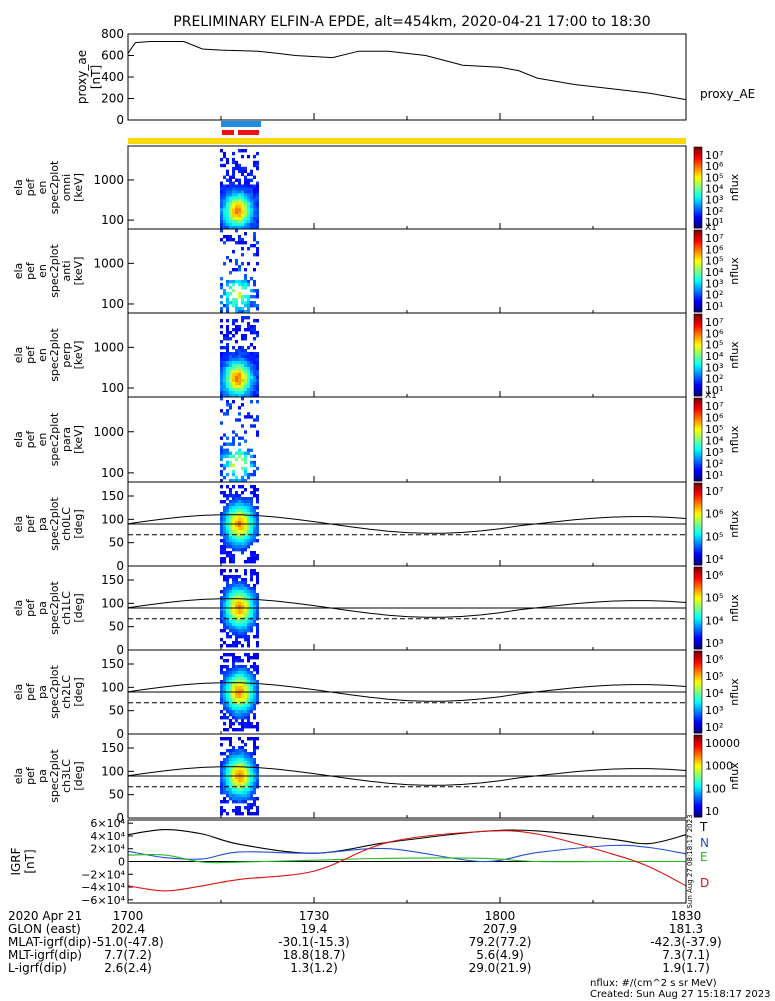 The image size is (775, 1001). What do you see at coordinates (30, 691) in the screenshot?
I see `y-axis-label-line: pef` at bounding box center [30, 691].